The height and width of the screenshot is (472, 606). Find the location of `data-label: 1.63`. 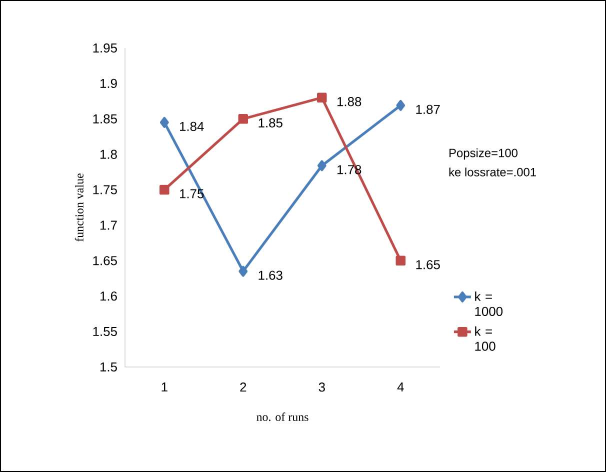

data-label: 1.63 is located at coordinates (270, 275).